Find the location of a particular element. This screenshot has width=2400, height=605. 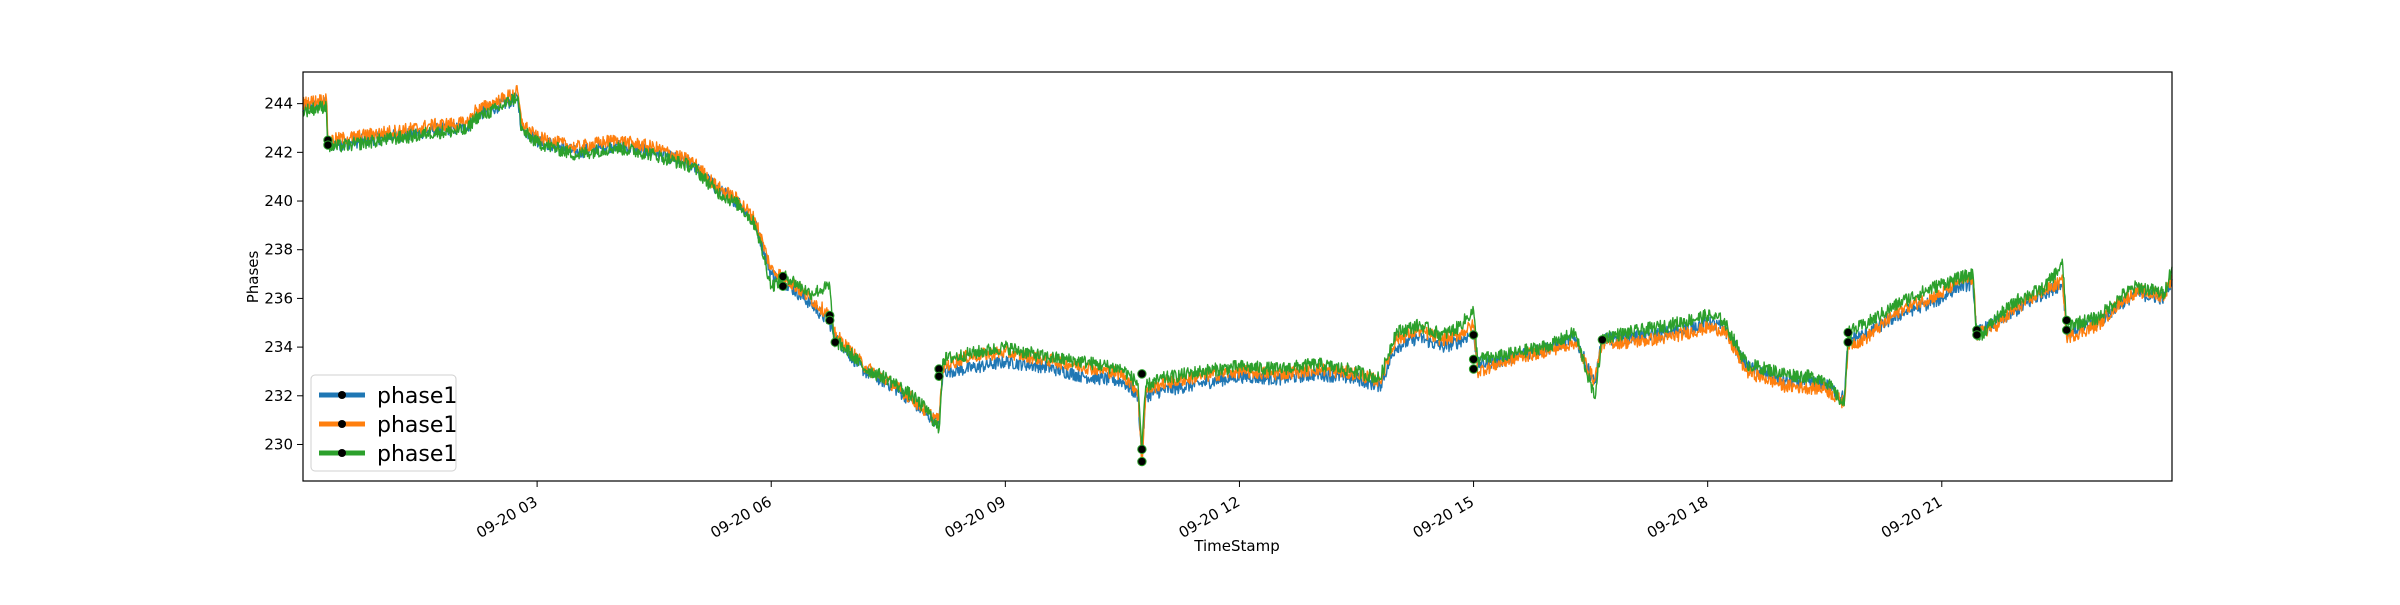

y-tick-label-3: 234 is located at coordinates (278, 347).